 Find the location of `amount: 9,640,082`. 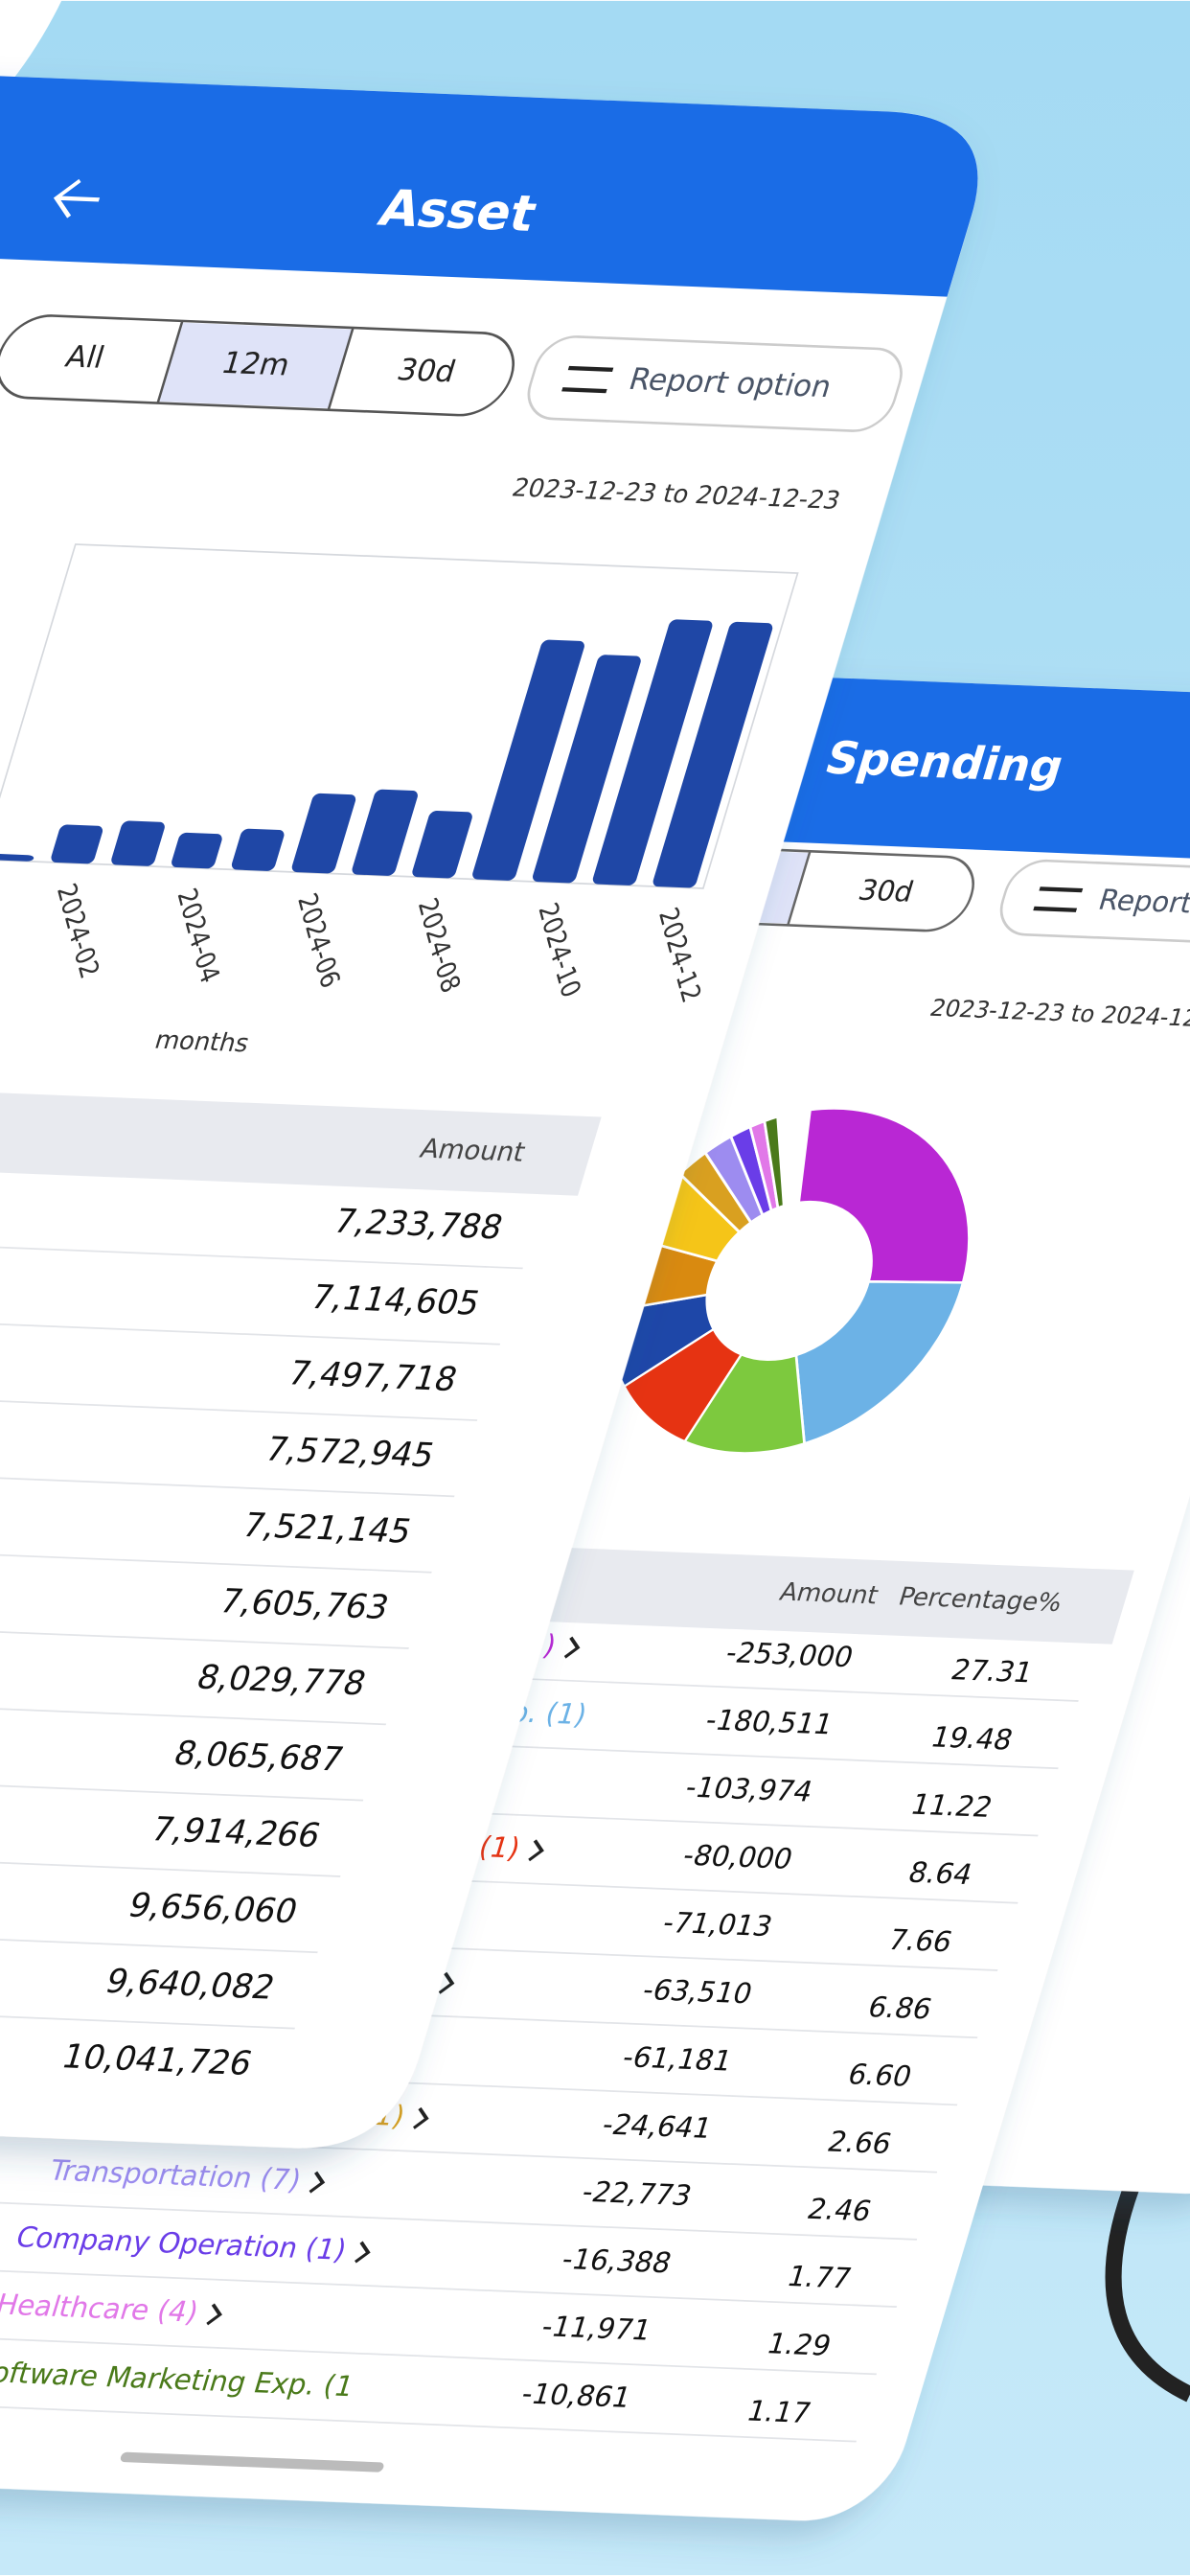

amount: 9,640,082 is located at coordinates (190, 1984).